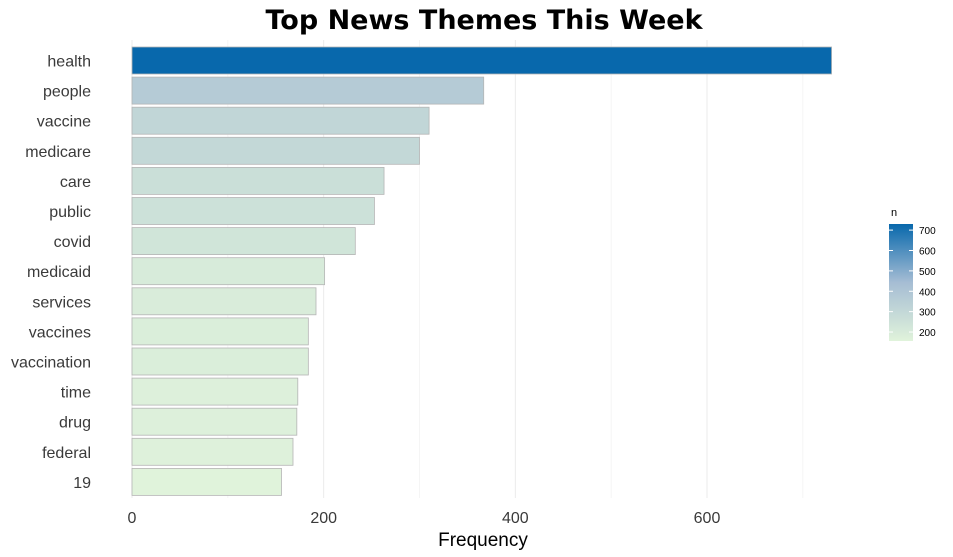 Image resolution: width=953 pixels, height=557 pixels. What do you see at coordinates (253, 211) in the screenshot?
I see `bar-public` at bounding box center [253, 211].